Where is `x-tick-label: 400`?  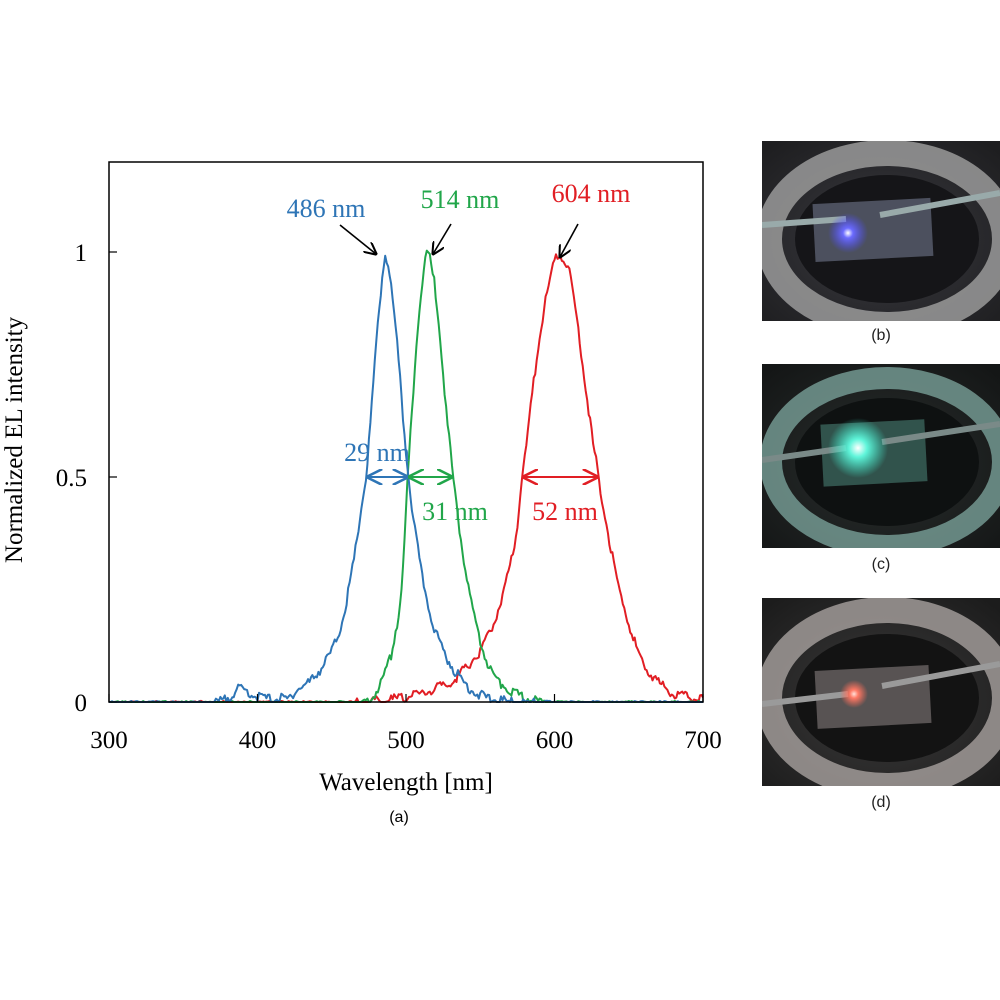
x-tick-label: 400 is located at coordinates (258, 740).